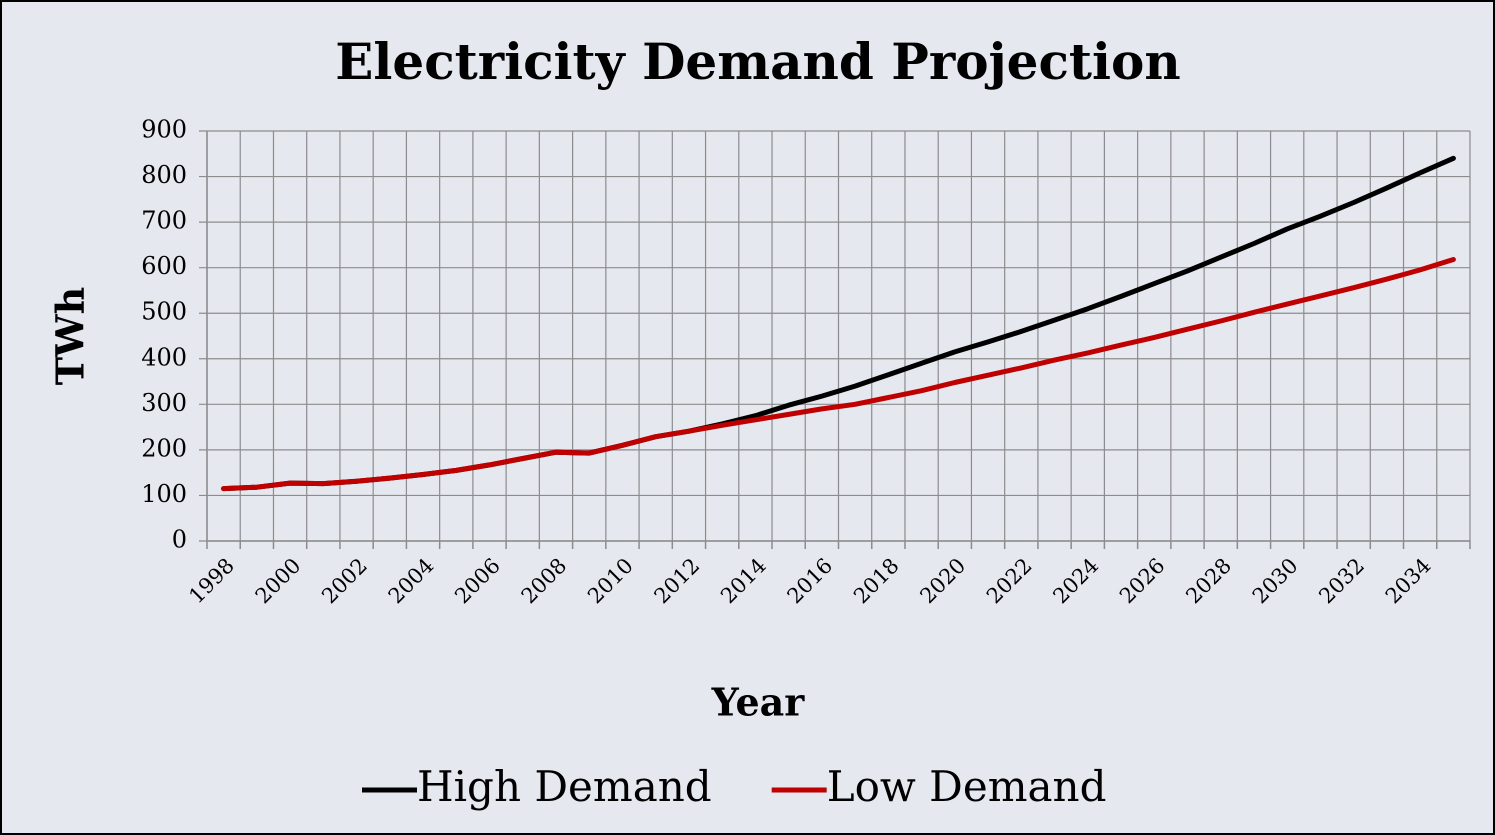 The height and width of the screenshot is (835, 1495). What do you see at coordinates (734, 786) in the screenshot?
I see `legend: High Demand Low Demand` at bounding box center [734, 786].